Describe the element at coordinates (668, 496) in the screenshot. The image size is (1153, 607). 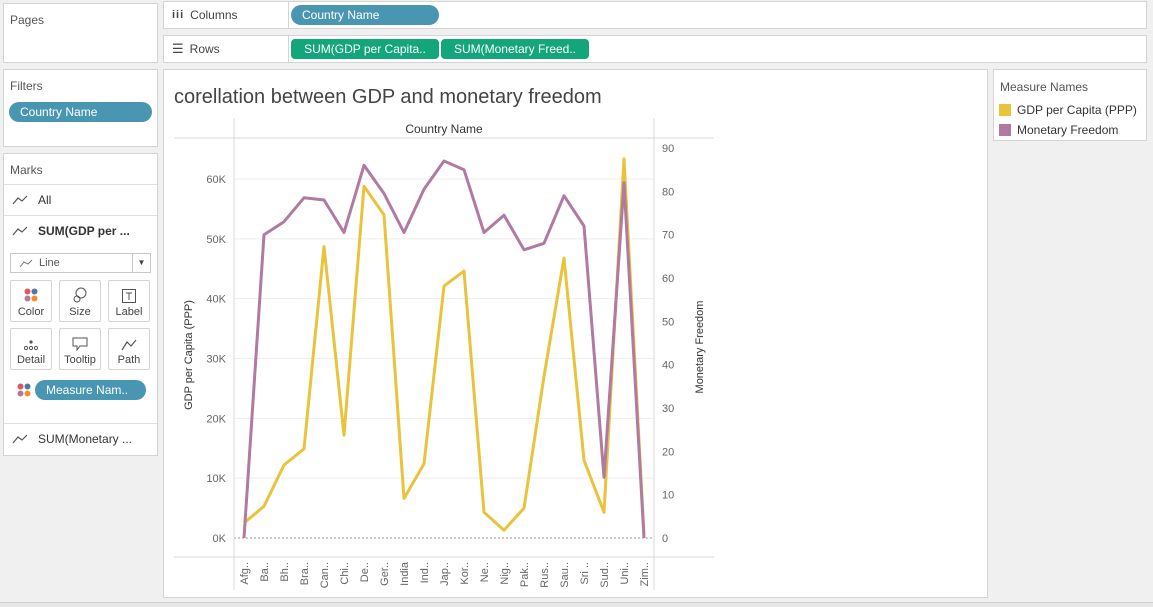
I see `right-tick-label: 10` at that location.